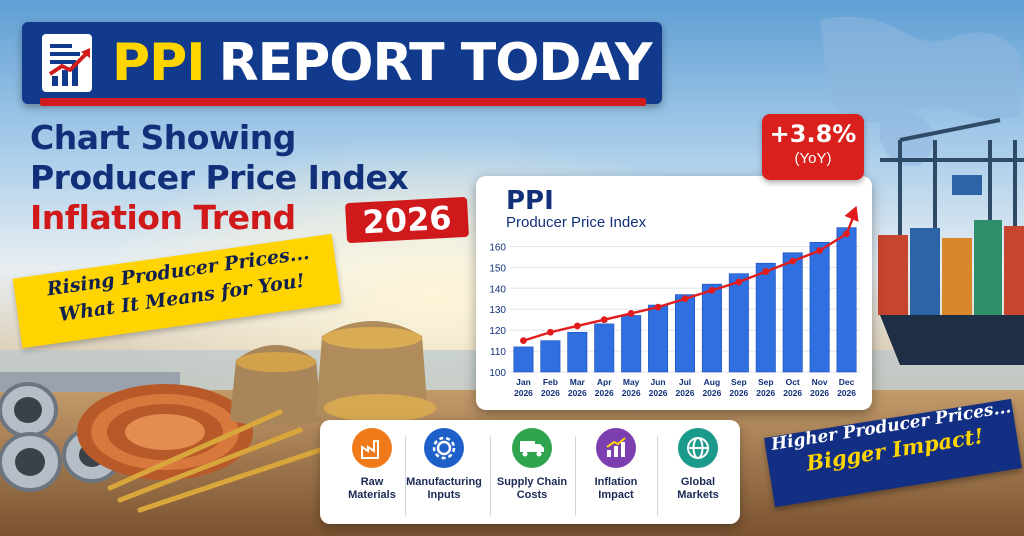 The height and width of the screenshot is (536, 1024). Describe the element at coordinates (631, 382) in the screenshot. I see `x-tick-label-month: May` at that location.